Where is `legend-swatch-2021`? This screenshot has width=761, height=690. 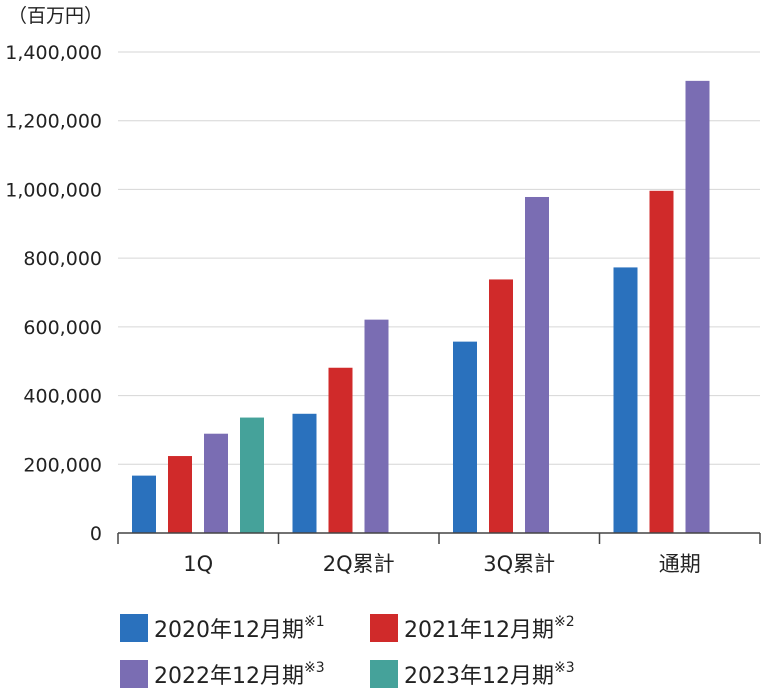
legend-swatch-2021 is located at coordinates (384, 628).